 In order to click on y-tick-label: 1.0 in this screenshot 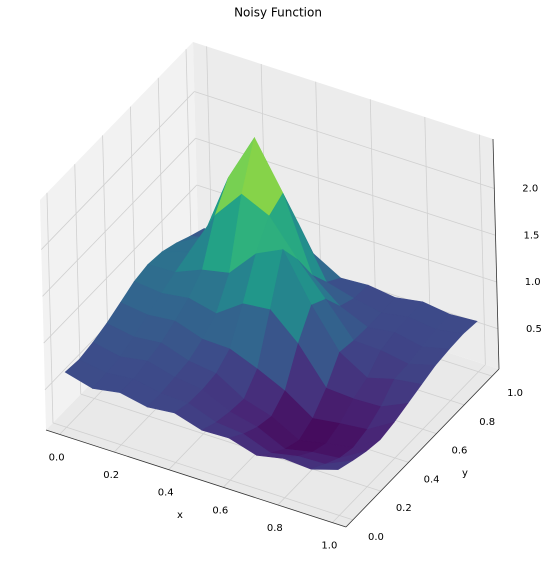, I will do `click(515, 393)`.